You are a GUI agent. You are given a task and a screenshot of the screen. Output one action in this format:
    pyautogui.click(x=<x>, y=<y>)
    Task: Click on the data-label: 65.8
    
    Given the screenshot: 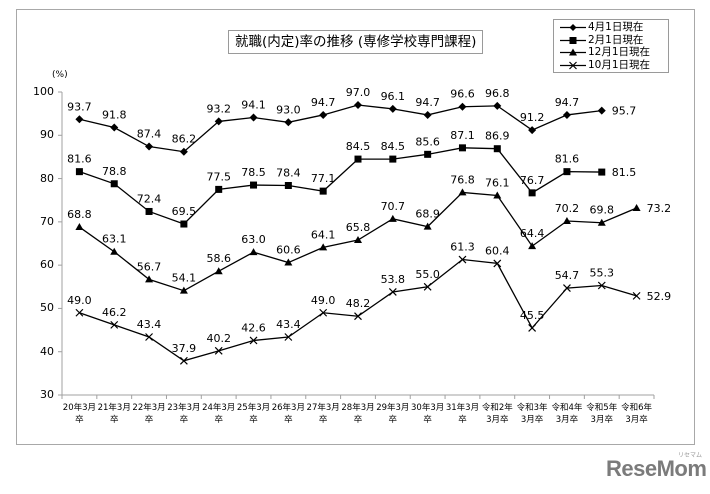 What is the action you would take?
    pyautogui.click(x=358, y=227)
    